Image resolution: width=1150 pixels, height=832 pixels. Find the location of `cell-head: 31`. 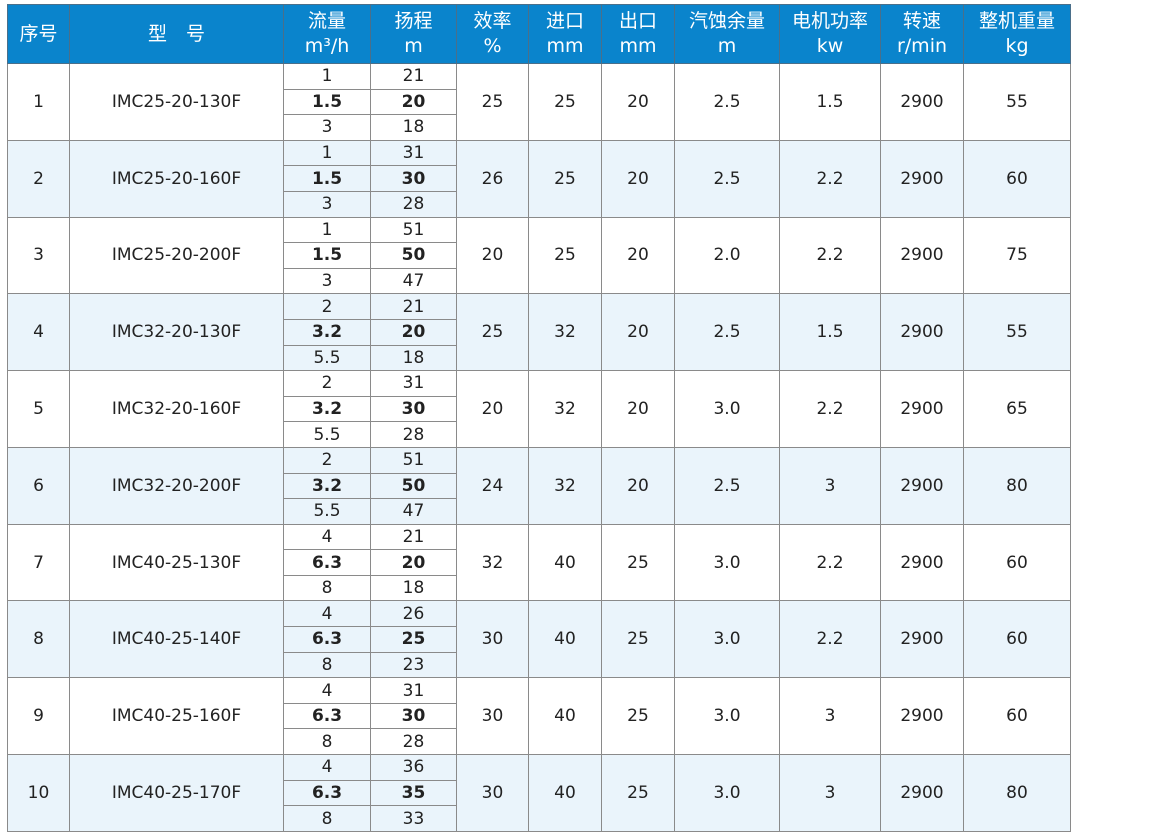

cell-head: 31 is located at coordinates (413, 383).